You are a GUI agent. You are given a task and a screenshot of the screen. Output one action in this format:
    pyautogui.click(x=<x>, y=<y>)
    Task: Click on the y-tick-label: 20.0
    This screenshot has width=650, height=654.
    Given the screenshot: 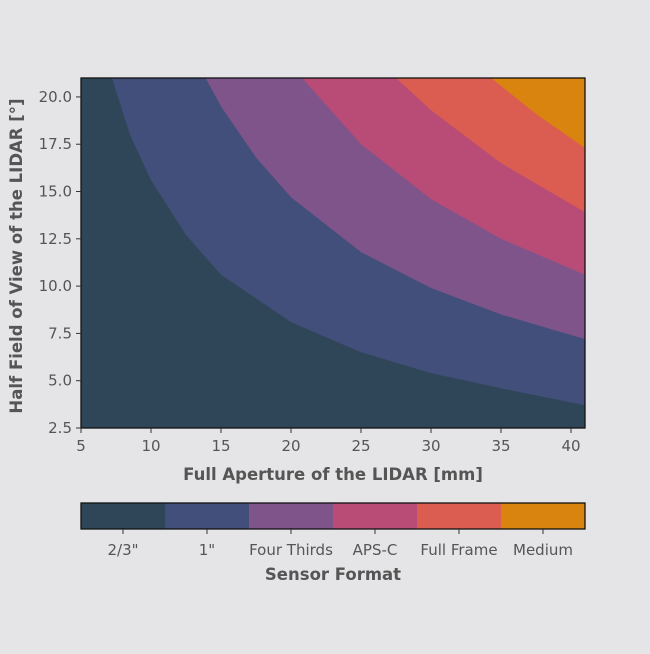 What is the action you would take?
    pyautogui.click(x=55, y=97)
    